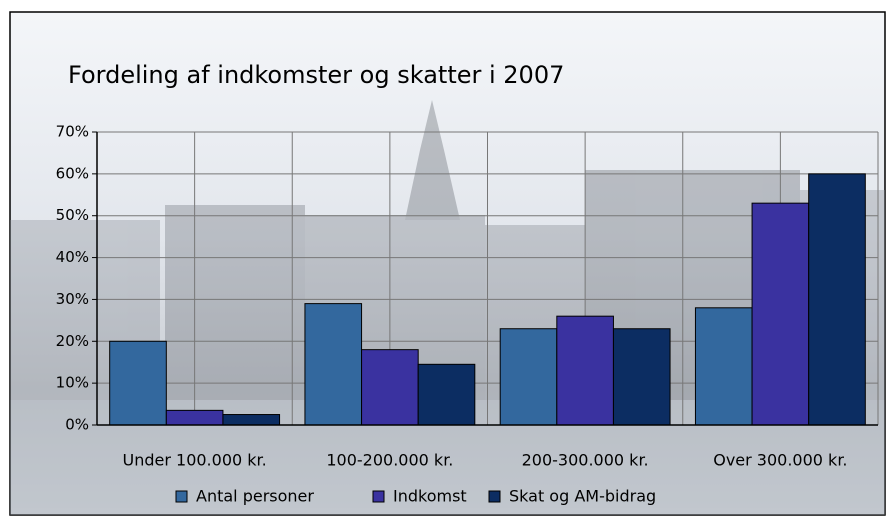 Image resolution: width=893 pixels, height=521 pixels. Describe the element at coordinates (72, 215) in the screenshot. I see `y-tick-label: 50%` at that location.